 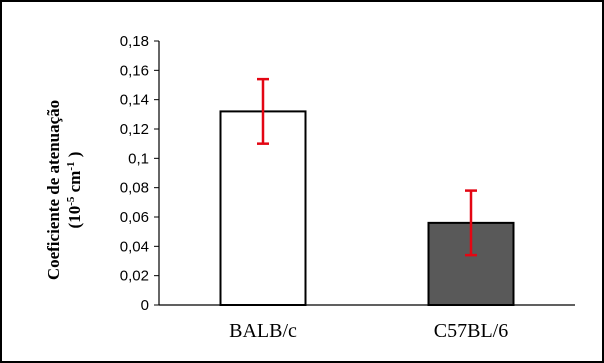 I want to click on y-tick-label: 0,12, so click(x=134, y=129).